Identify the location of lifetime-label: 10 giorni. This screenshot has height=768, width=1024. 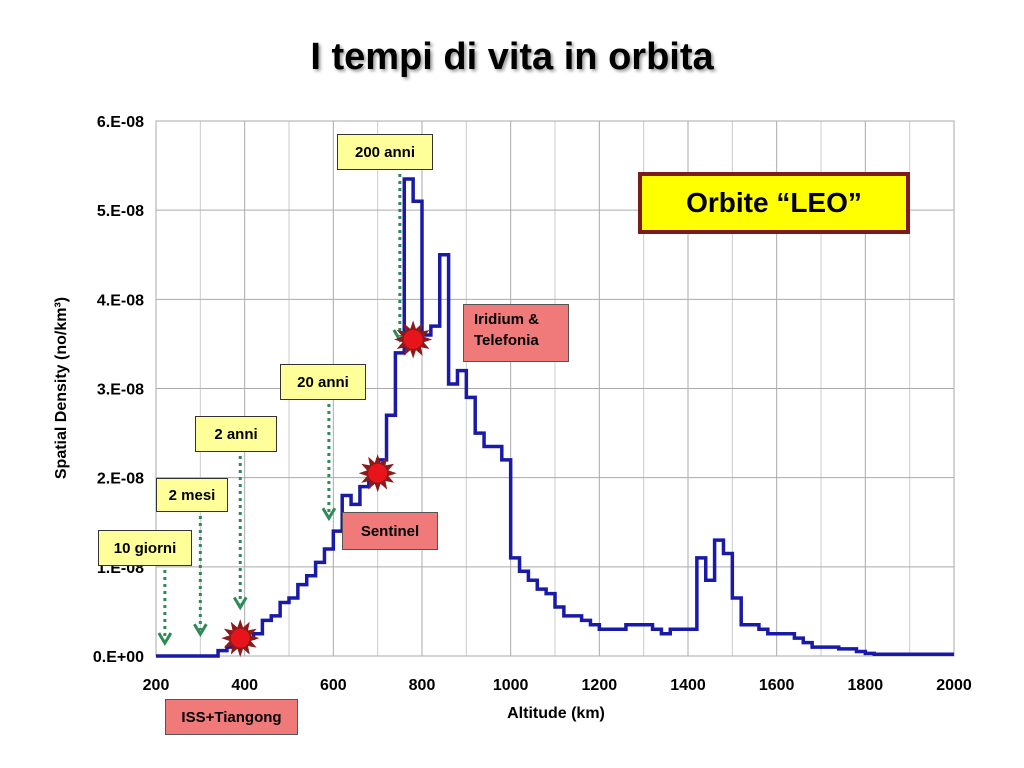
(145, 548).